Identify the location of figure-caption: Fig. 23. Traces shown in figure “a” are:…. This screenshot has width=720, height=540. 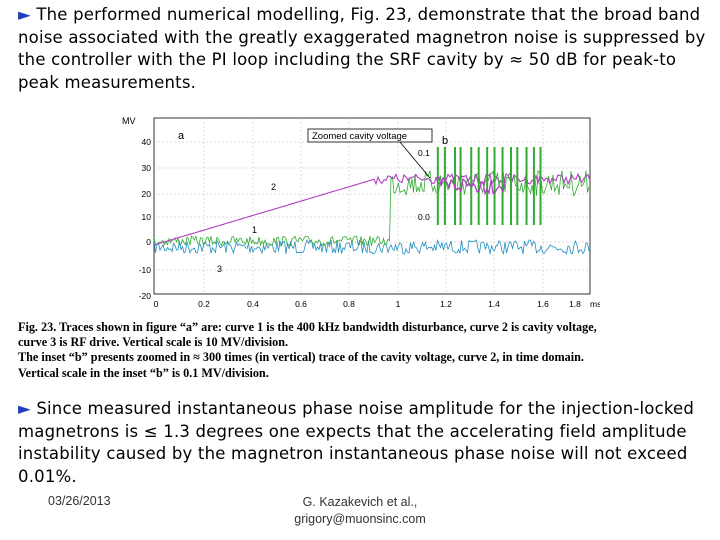
(363, 350).